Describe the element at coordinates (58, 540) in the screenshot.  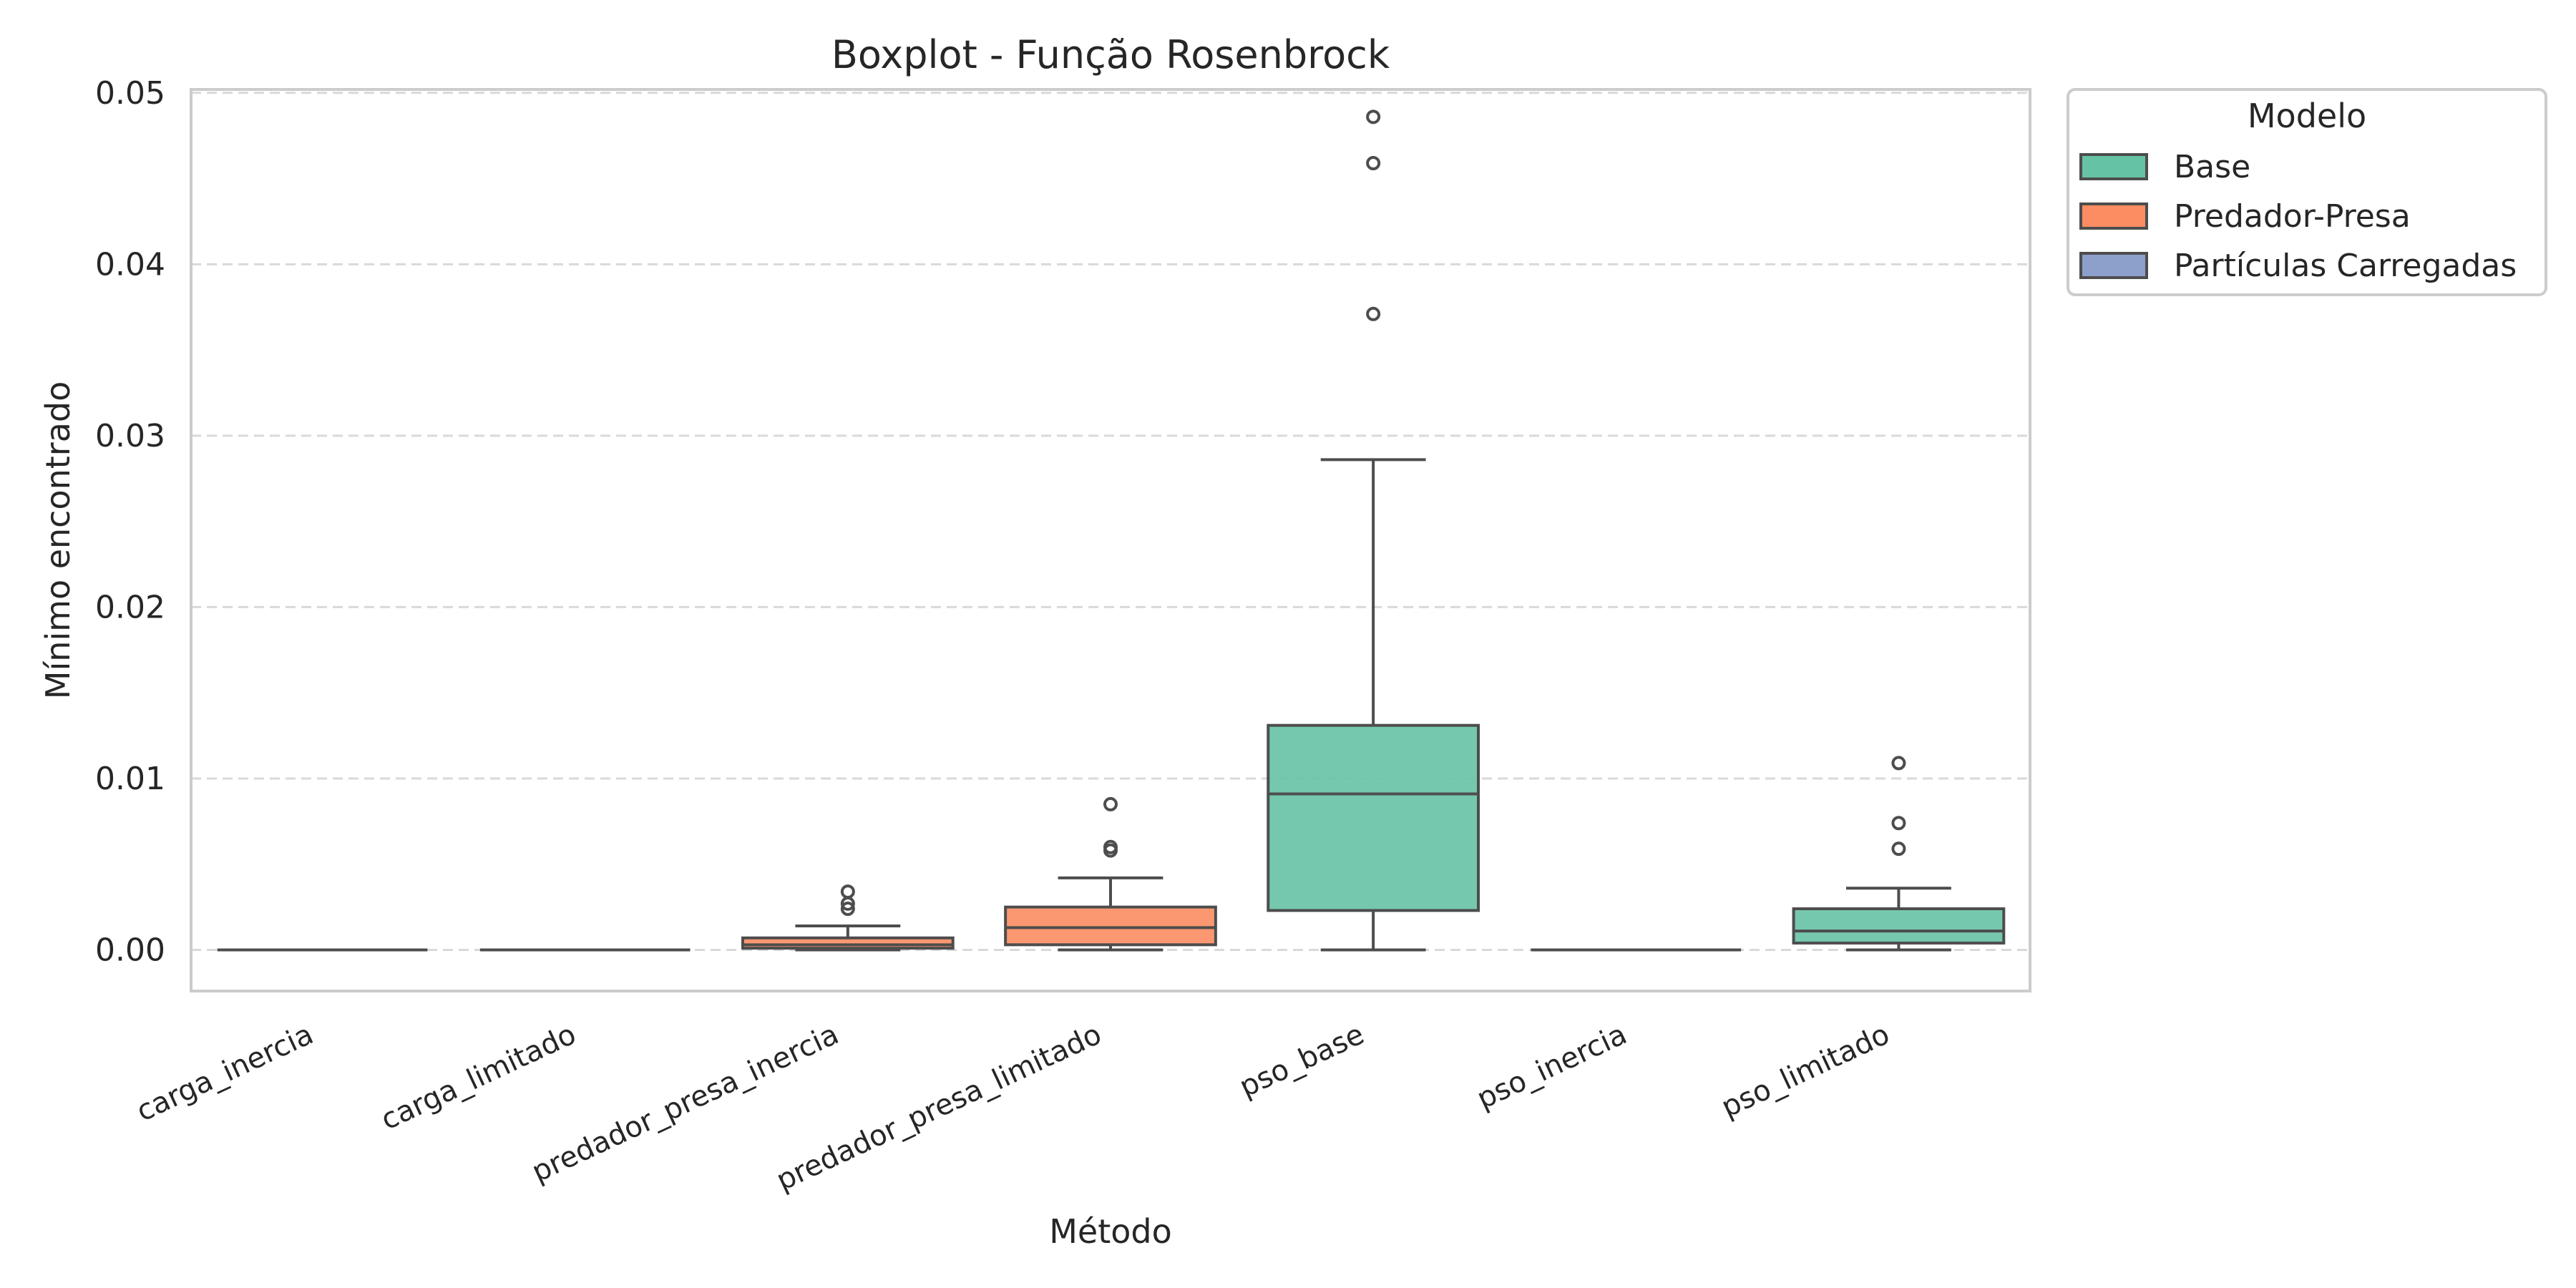
I see `y-axis-label: Mínimo encontrado` at that location.